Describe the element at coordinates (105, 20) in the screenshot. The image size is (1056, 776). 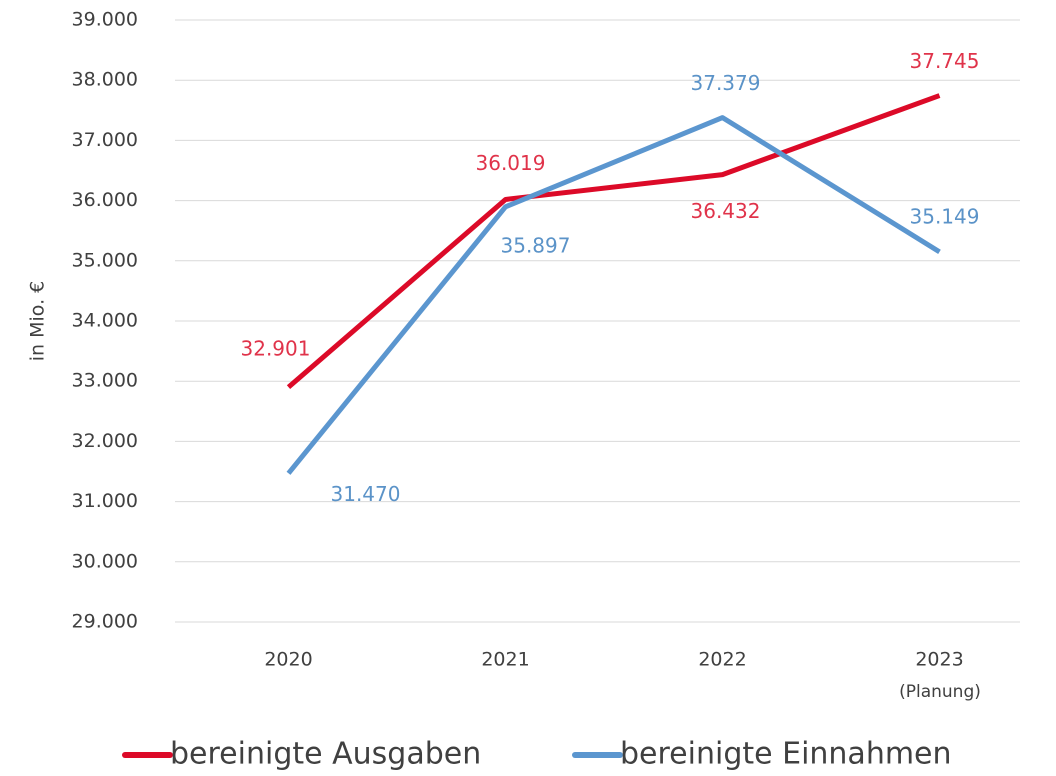
I see `y-tick-label: 39.000` at that location.